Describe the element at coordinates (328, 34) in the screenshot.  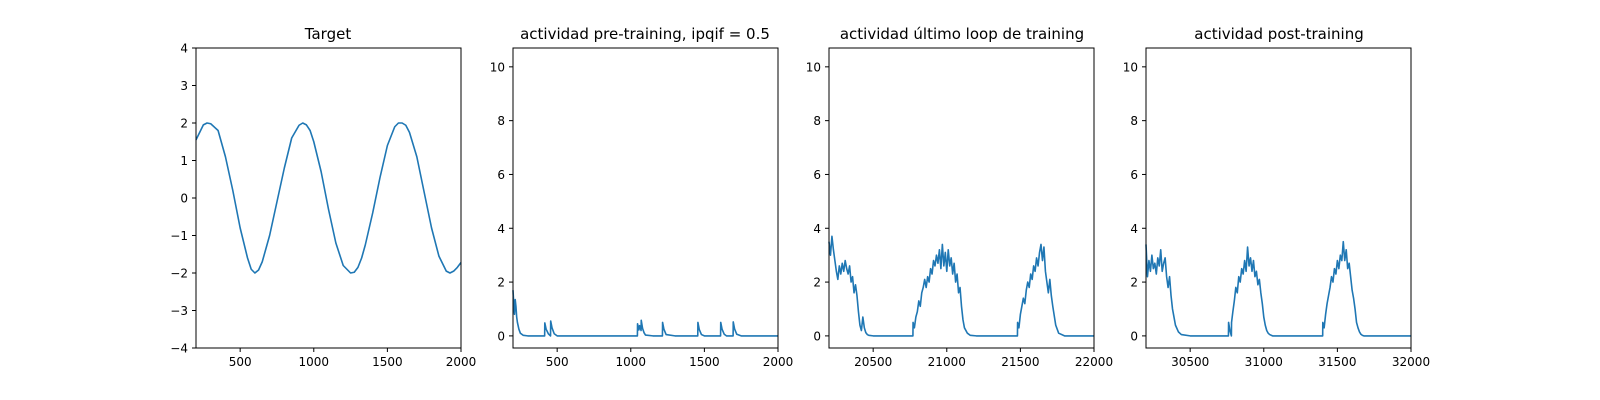
I see `subplot-title: Target` at that location.